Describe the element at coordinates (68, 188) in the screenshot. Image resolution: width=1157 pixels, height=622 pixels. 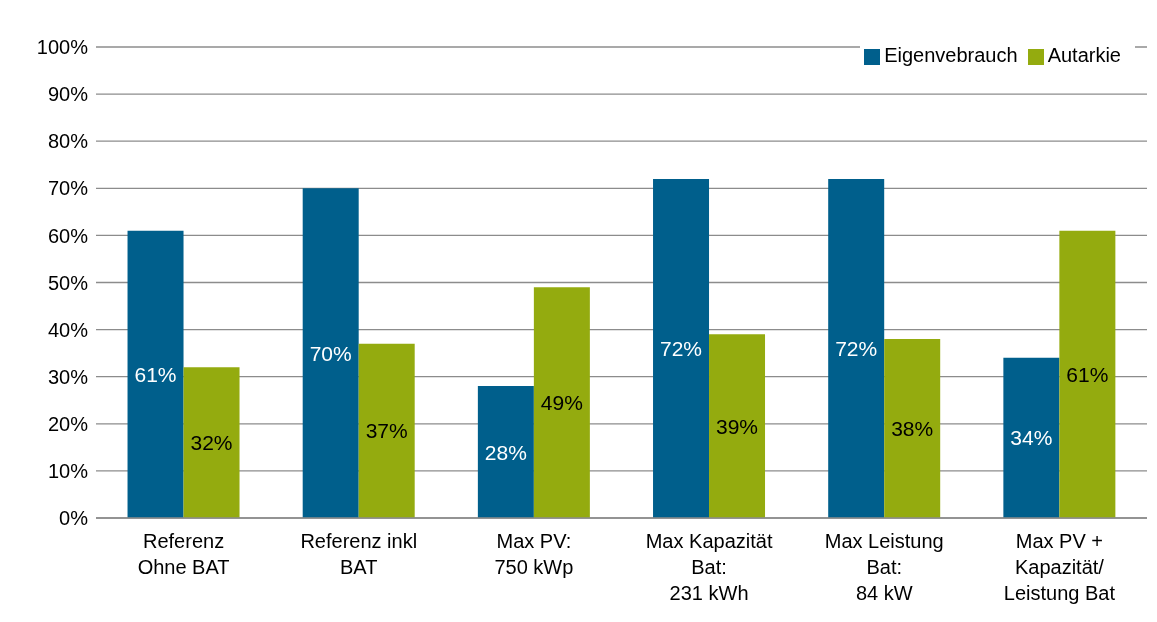
I see `y-tick-label: 70%` at that location.